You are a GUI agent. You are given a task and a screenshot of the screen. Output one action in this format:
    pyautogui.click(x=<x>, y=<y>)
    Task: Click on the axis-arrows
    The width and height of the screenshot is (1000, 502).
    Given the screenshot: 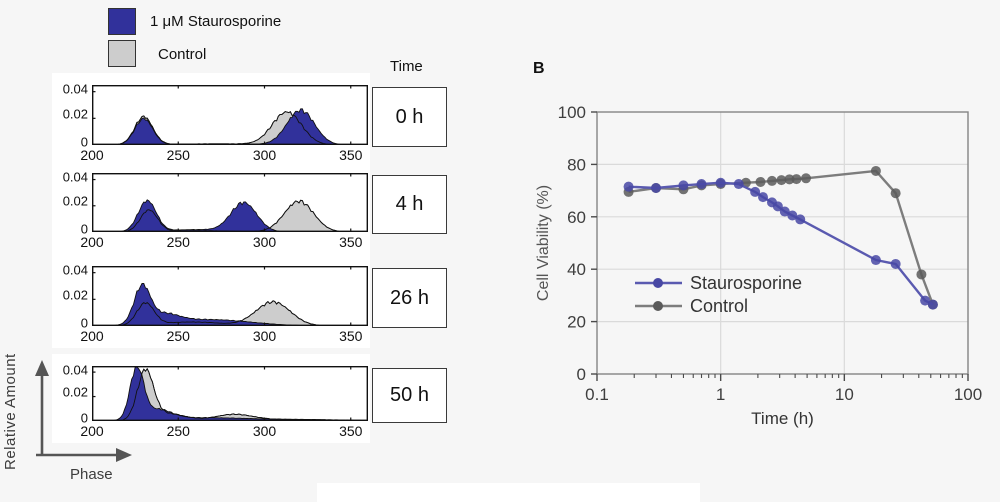 What is the action you would take?
    pyautogui.click(x=83, y=411)
    